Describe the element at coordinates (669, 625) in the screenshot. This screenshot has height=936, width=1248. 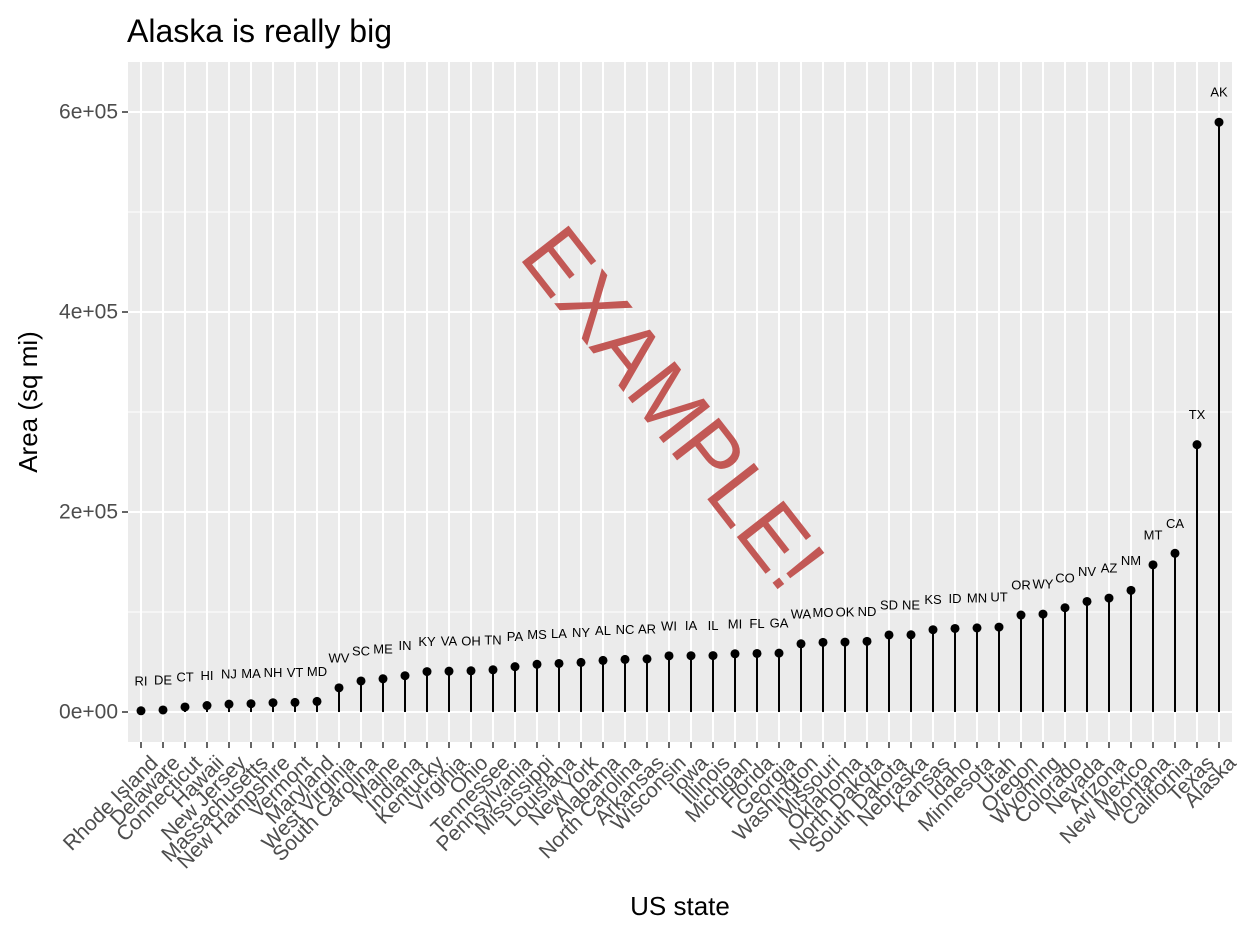
I see `point-label: WI` at that location.